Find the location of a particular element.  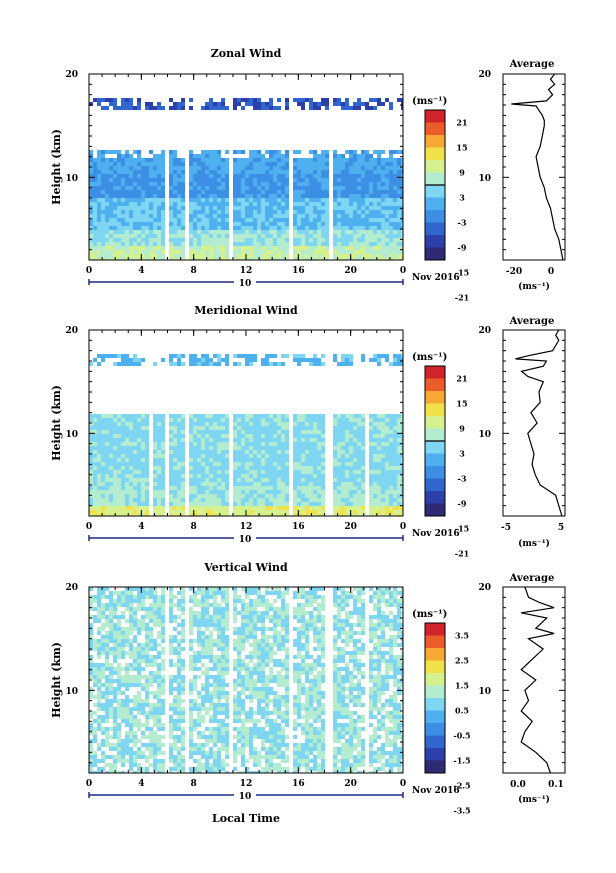

zonal-colorbar-unit: (ms⁻¹) is located at coordinates (429, 101).